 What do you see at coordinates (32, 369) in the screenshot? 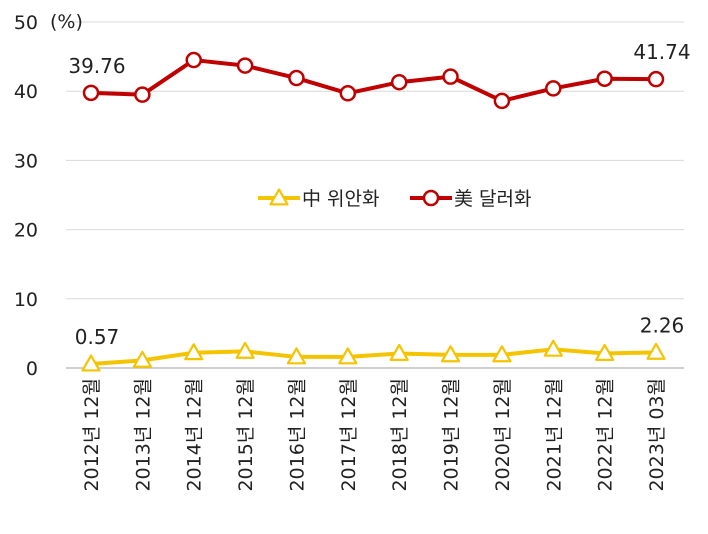
I see `y-tick-label: 0` at bounding box center [32, 369].